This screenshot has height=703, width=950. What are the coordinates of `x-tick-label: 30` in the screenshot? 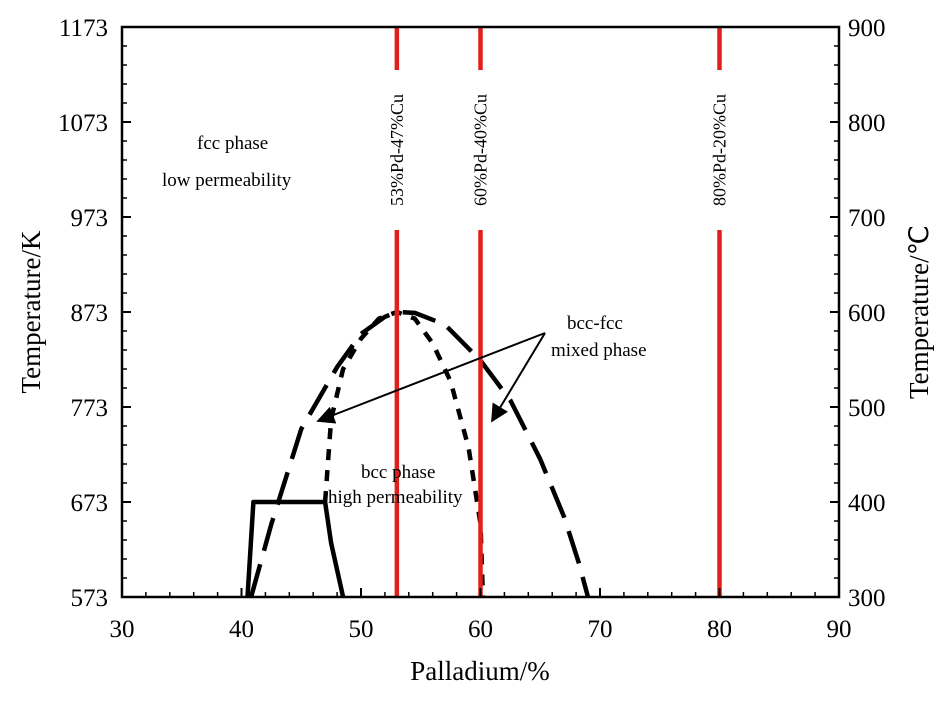 It's located at (122, 629).